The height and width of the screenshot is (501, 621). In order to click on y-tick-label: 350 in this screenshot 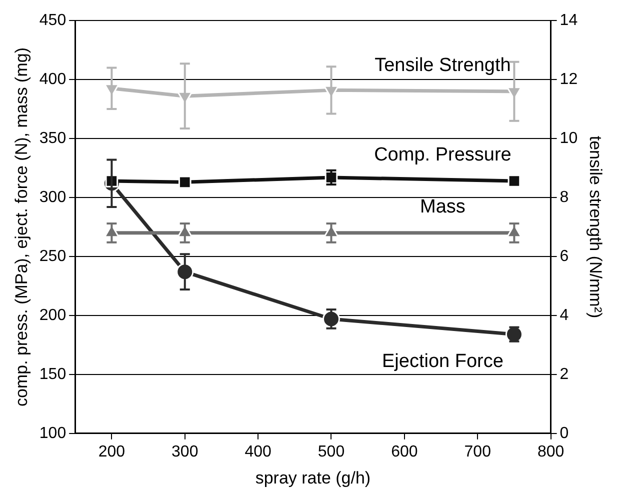, I will do `click(52, 138)`.